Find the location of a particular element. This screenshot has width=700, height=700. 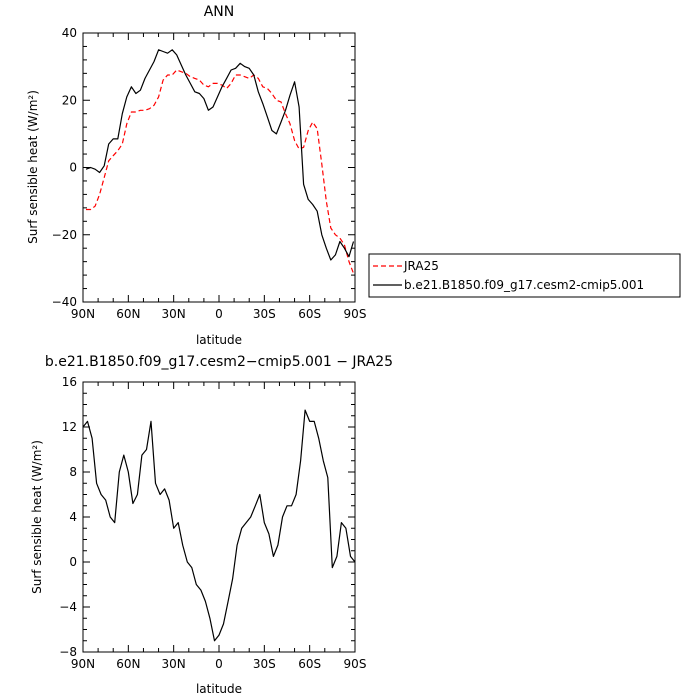

top-y-tick-label: 40 is located at coordinates (69, 33).